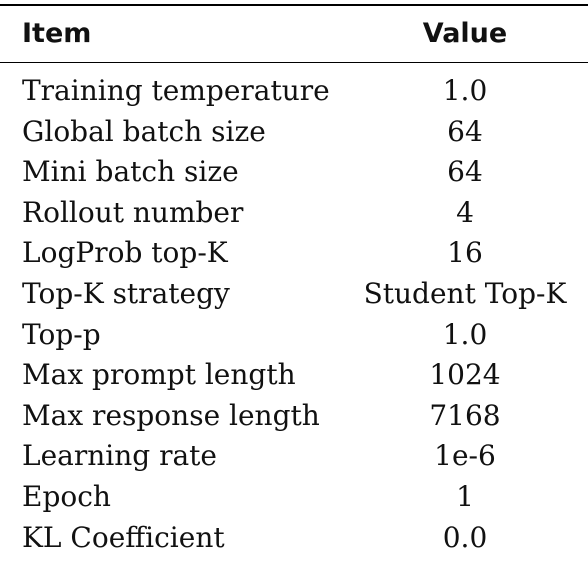 This screenshot has width=588, height=564. Describe the element at coordinates (465, 537) in the screenshot. I see `value-cell: 0.0` at that location.